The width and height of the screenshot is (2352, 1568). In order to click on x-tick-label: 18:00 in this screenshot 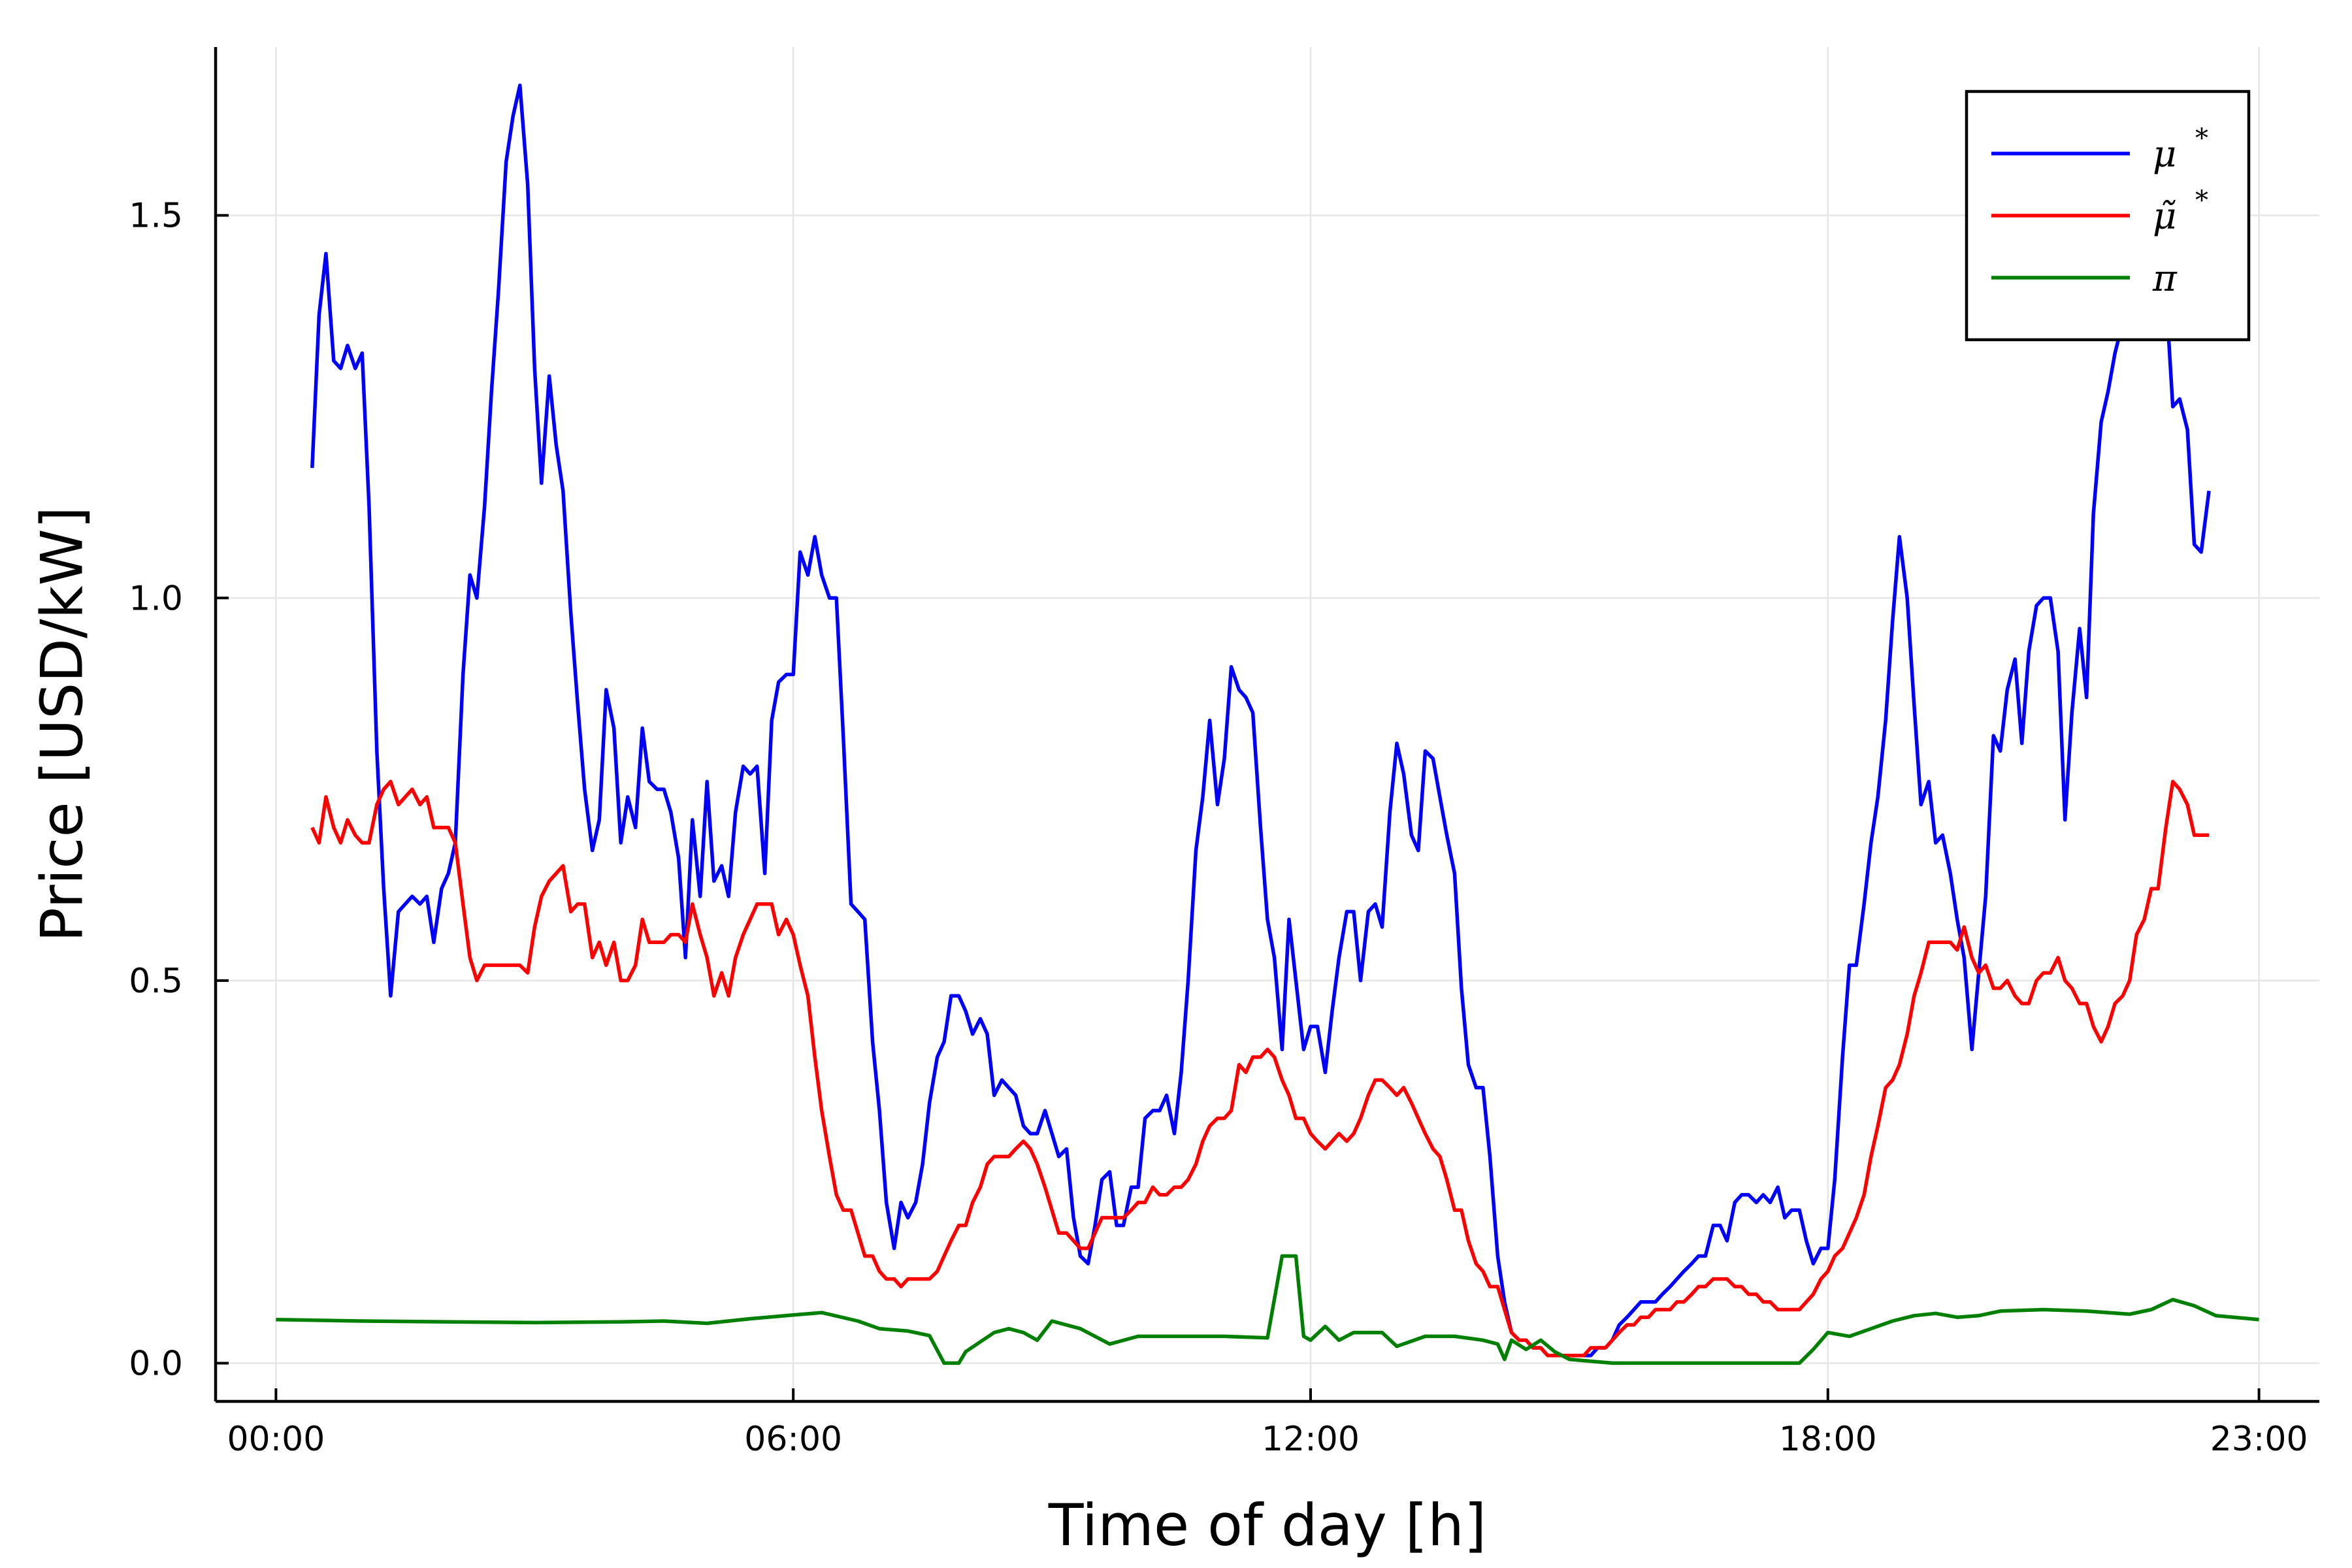, I will do `click(1828, 1439)`.